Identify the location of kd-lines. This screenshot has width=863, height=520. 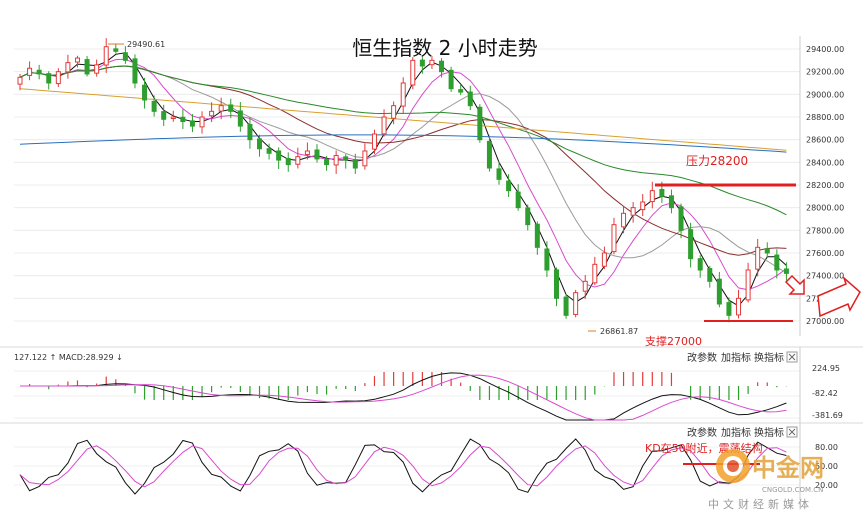
(403, 466).